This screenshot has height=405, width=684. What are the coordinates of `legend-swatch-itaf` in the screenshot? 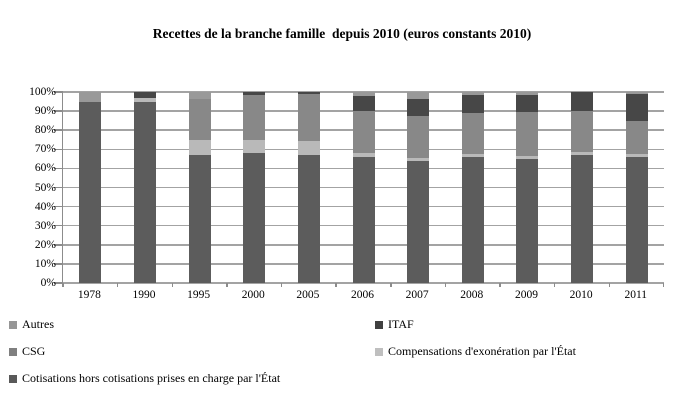 It's located at (379, 324).